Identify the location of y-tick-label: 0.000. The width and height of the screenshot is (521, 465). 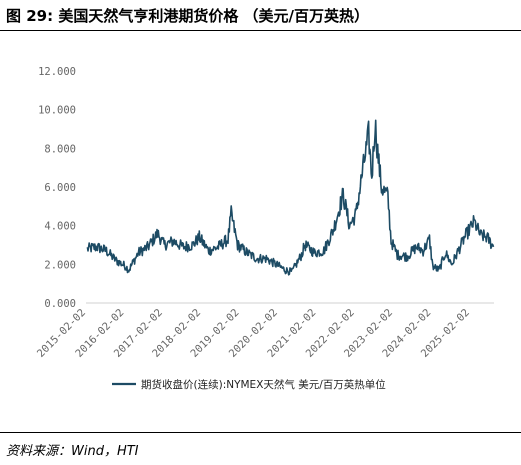
(60, 304).